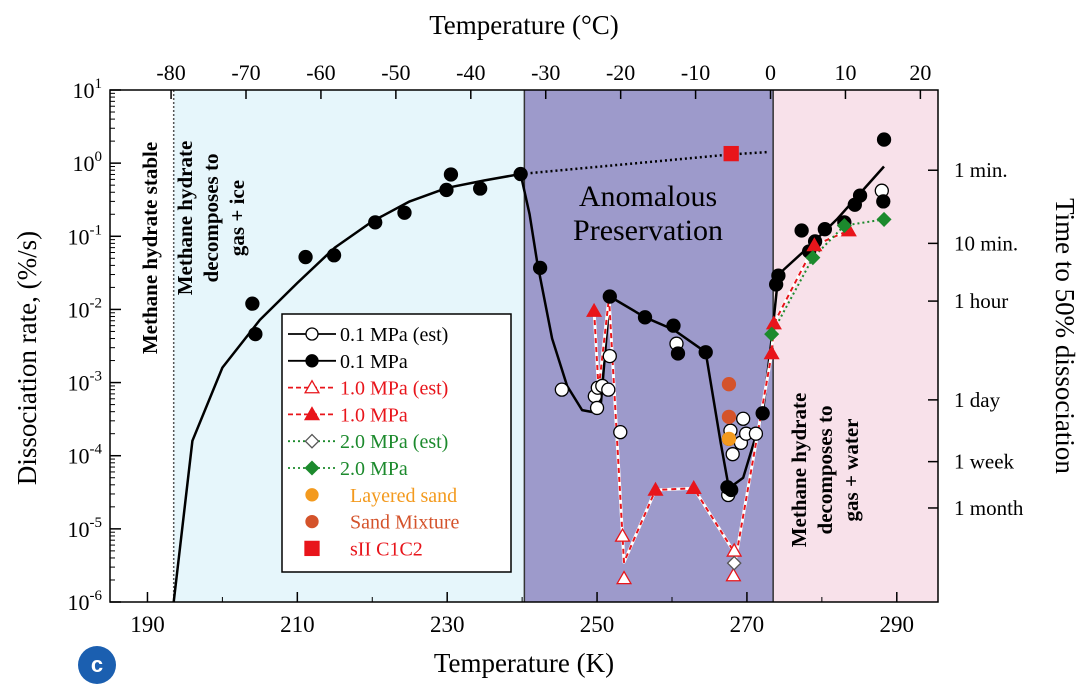 This screenshot has height=686, width=1086. What do you see at coordinates (185, 218) in the screenshot?
I see `ice-region-label-line: Methane hydrate` at bounding box center [185, 218].